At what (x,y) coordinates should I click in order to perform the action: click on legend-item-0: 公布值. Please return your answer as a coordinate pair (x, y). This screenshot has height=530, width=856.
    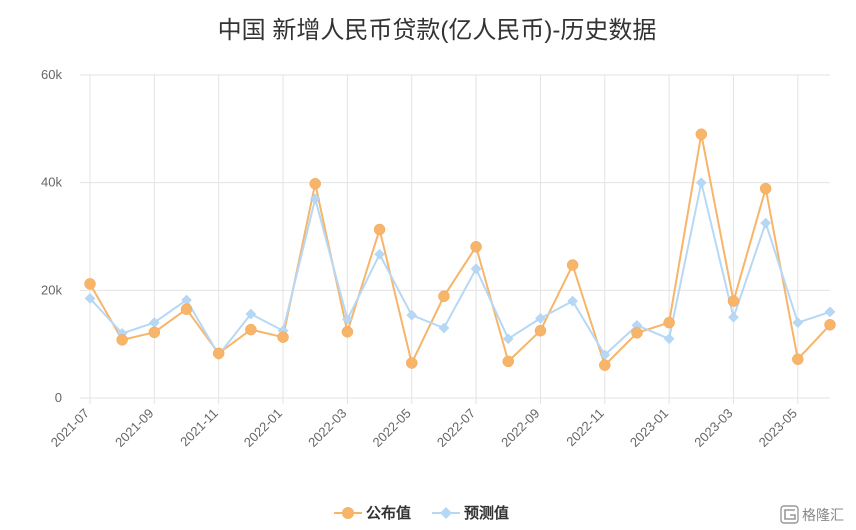
    Looking at the image, I should click on (372, 513).